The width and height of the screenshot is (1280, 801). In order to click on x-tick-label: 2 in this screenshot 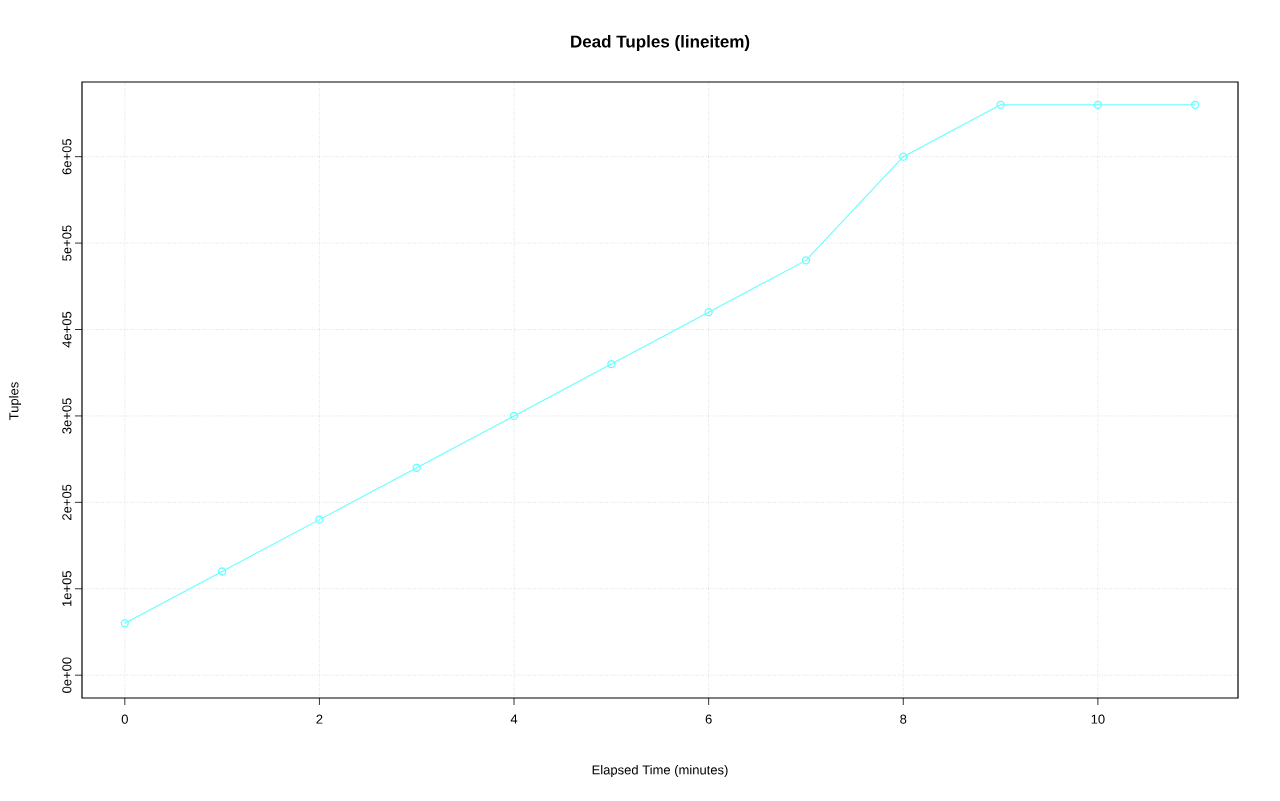, I will do `click(319, 719)`.